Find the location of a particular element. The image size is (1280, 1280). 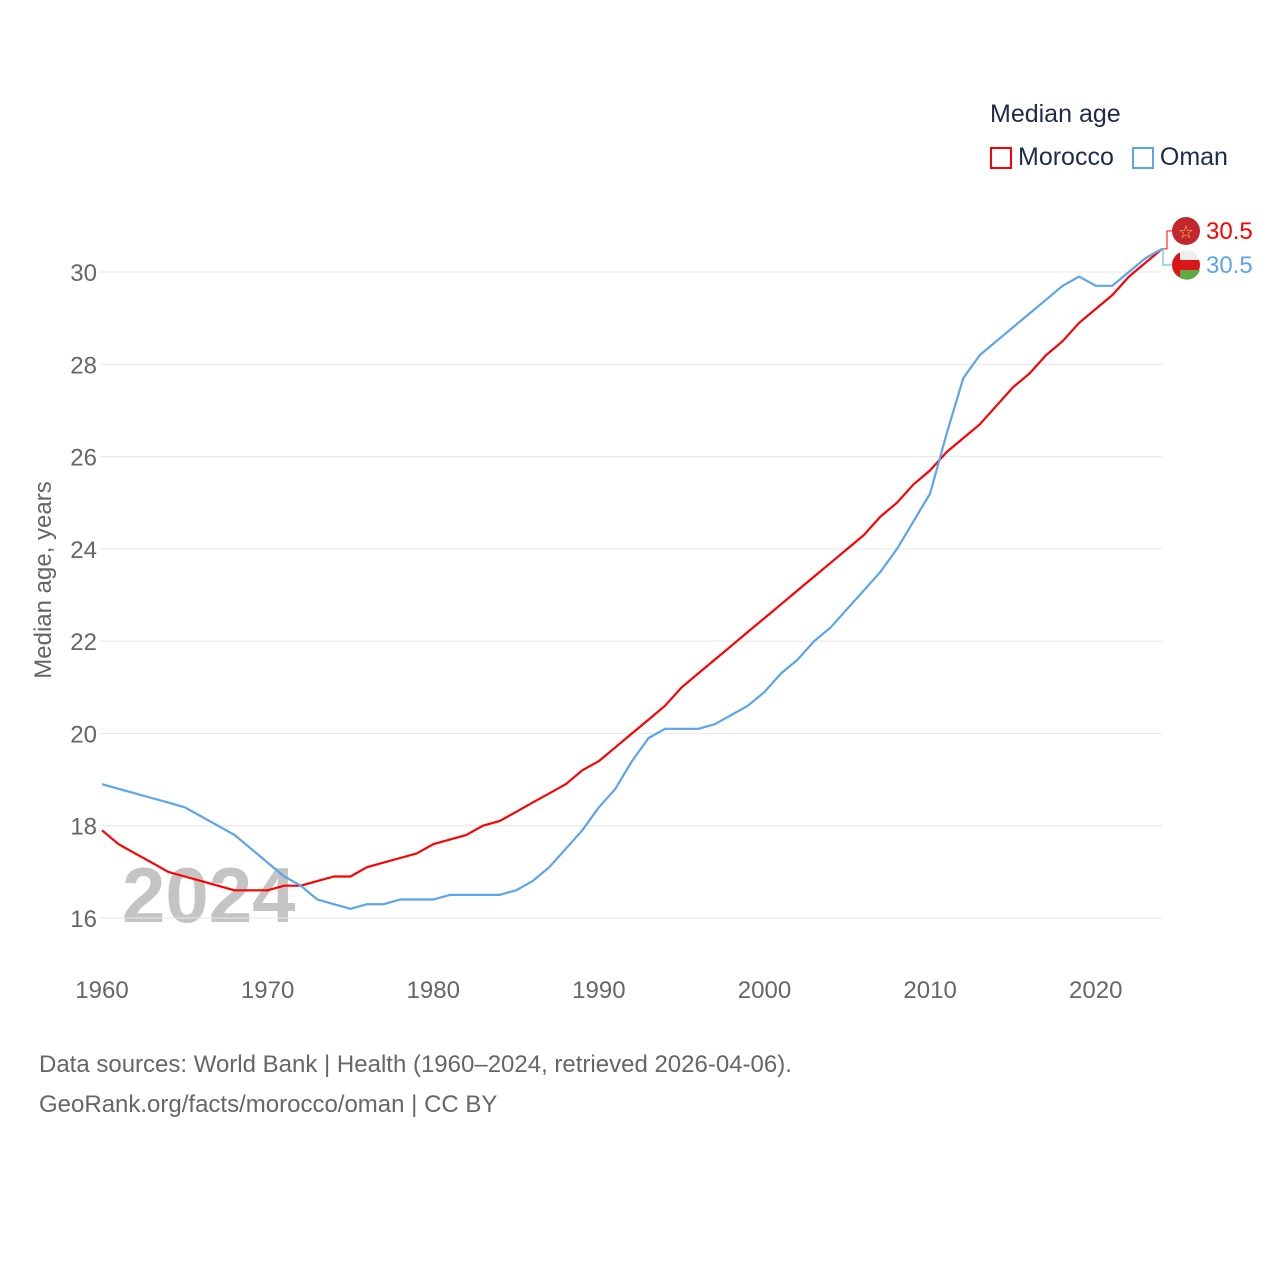

y-tick-label: 22 is located at coordinates (83, 642).